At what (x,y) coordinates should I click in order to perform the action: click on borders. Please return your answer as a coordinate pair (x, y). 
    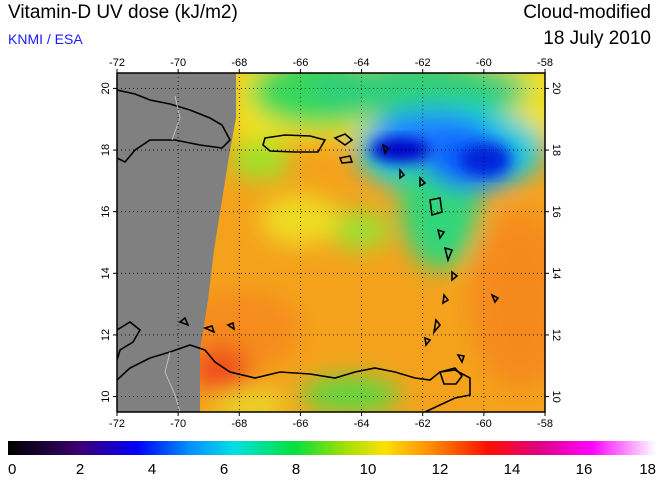
    Looking at the image, I should click on (172, 253).